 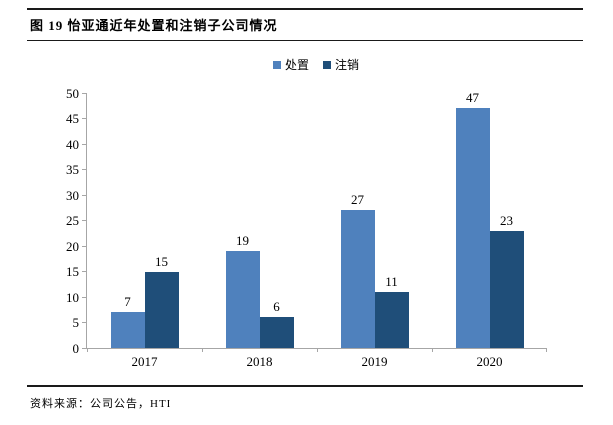 What do you see at coordinates (276, 307) in the screenshot?
I see `bar-value-label: 6` at bounding box center [276, 307].